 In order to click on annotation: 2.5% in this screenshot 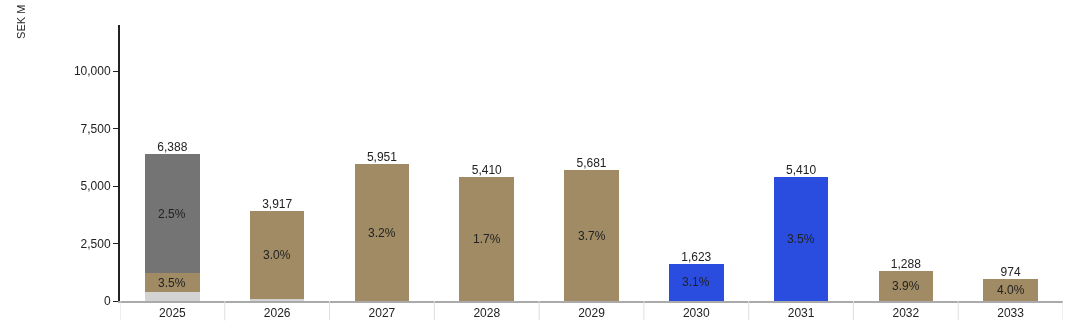, I will do `click(172, 214)`.